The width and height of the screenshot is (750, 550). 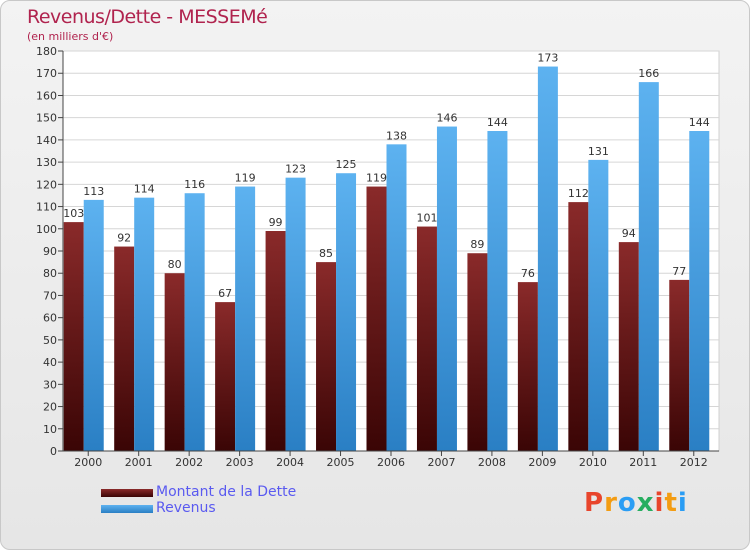 What do you see at coordinates (671, 503) in the screenshot?
I see `logo-letter: t` at bounding box center [671, 503].